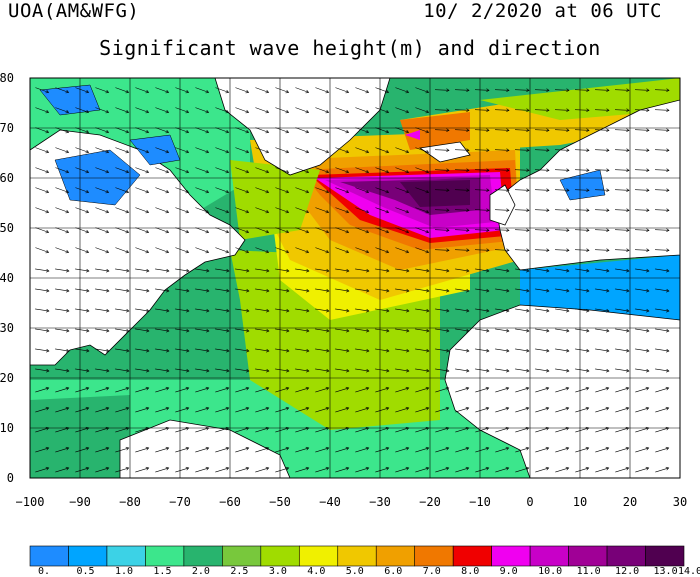 This screenshot has height=577, width=700. Describe the element at coordinates (10, 478) in the screenshot. I see `latitude-tick-label: 0` at that location.